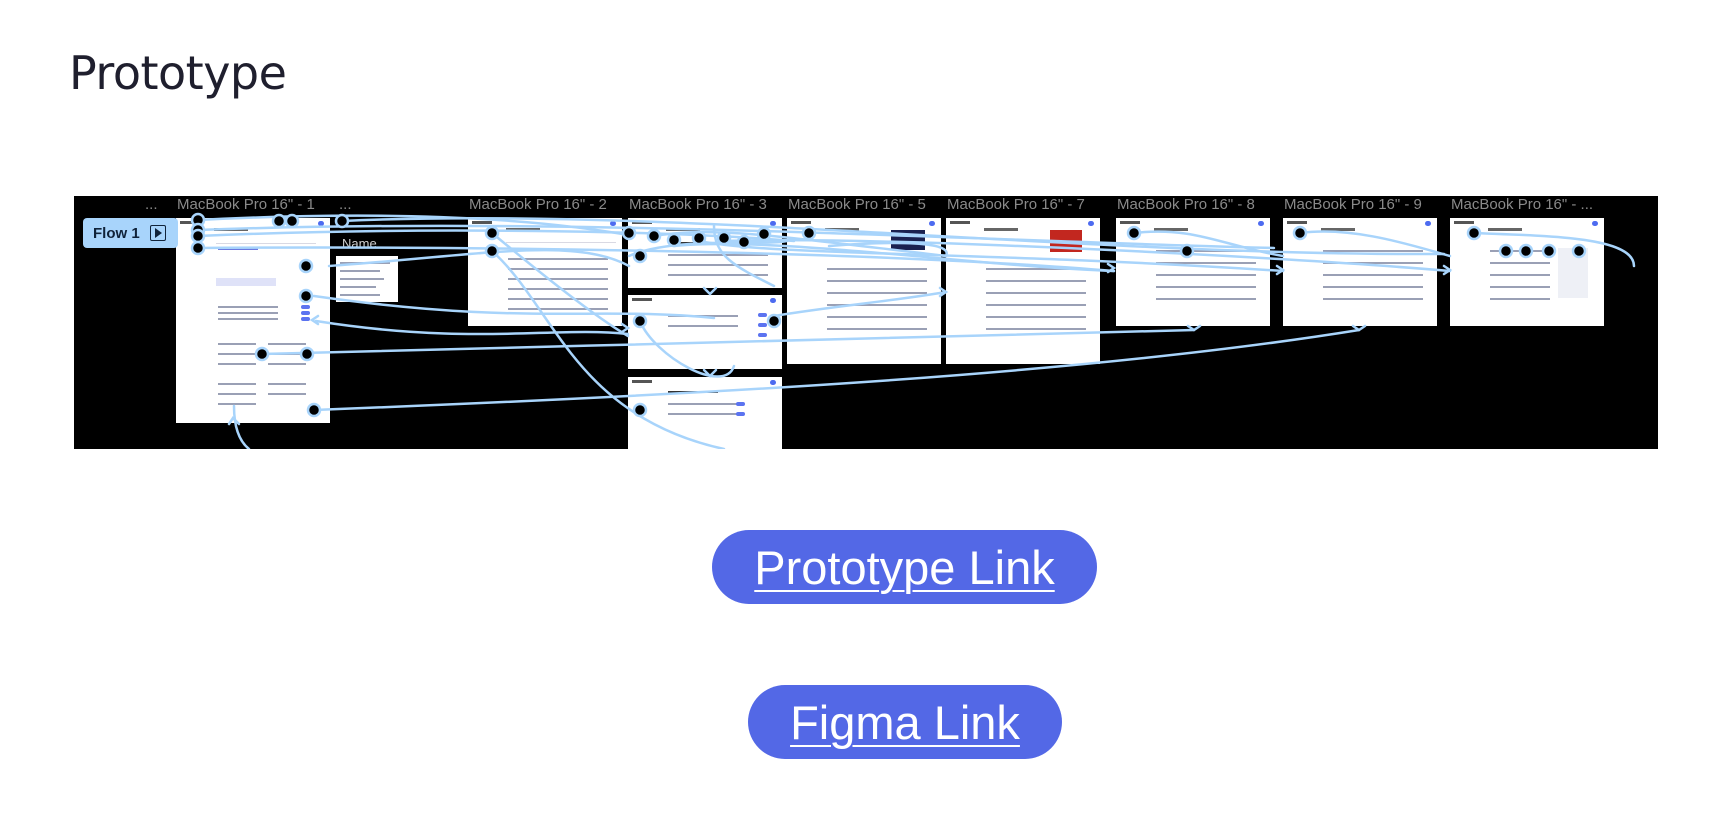  Describe the element at coordinates (157, 233) in the screenshot. I see `play-icon` at that location.